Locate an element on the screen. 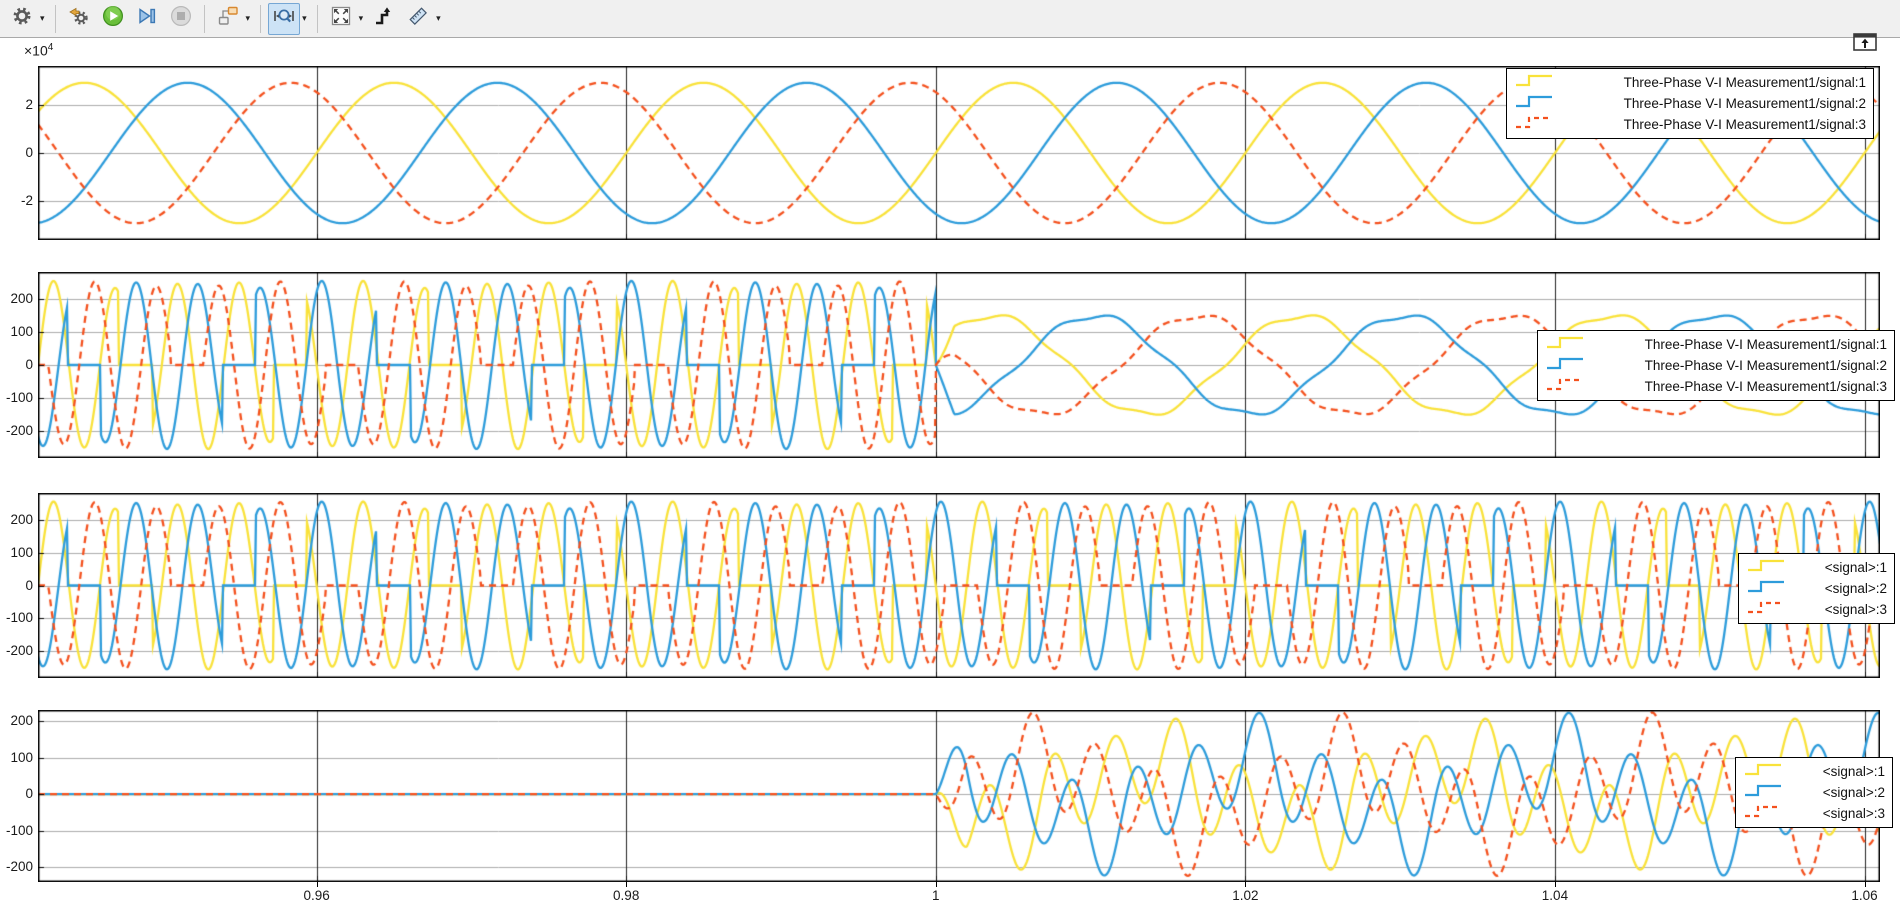 The image size is (1900, 909). scope-settings-button is located at coordinates (22, 19).